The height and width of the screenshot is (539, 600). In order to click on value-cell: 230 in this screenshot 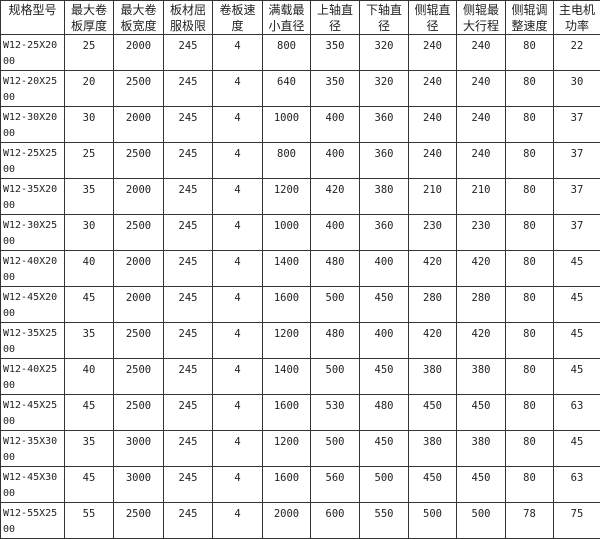, I will do `click(481, 233)`.